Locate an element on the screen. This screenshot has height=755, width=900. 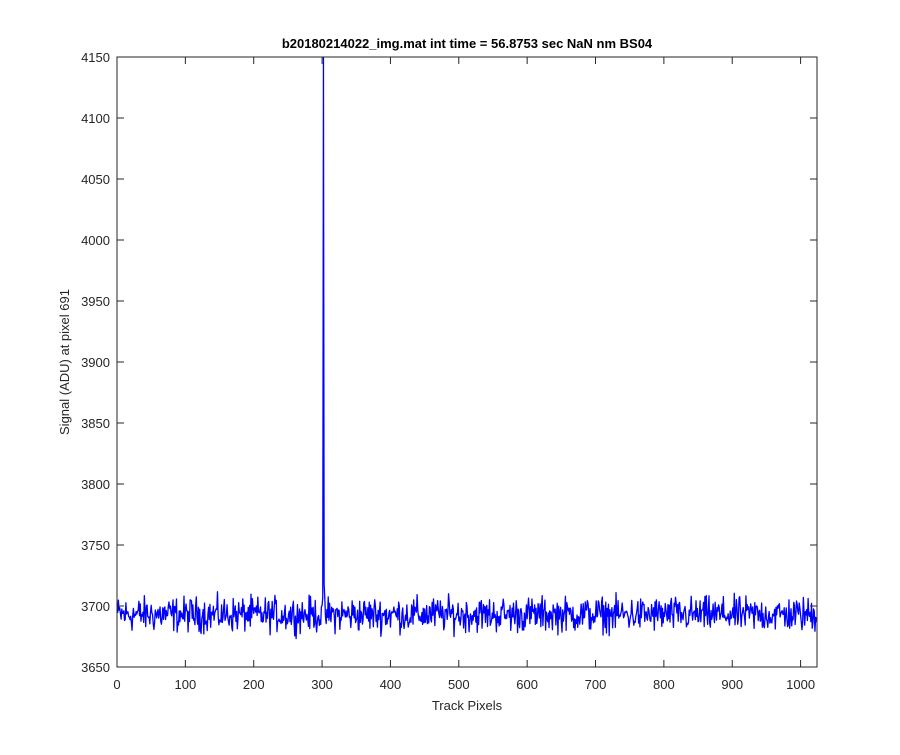
y-tick-label: 4100 is located at coordinates (95, 118).